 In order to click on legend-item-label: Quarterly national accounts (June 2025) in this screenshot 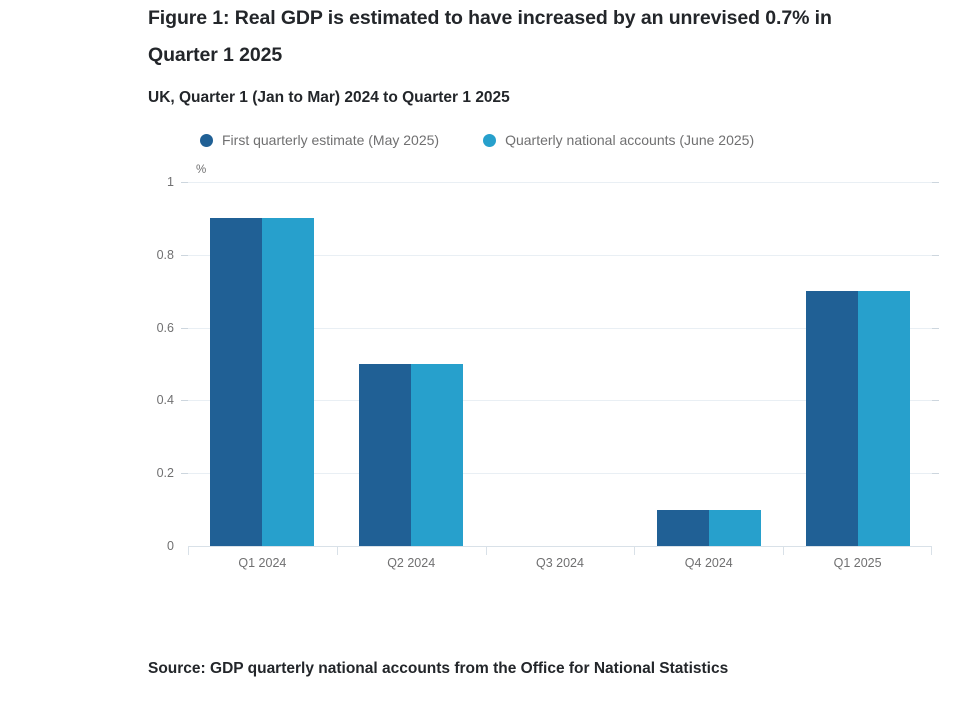, I will do `click(630, 140)`.